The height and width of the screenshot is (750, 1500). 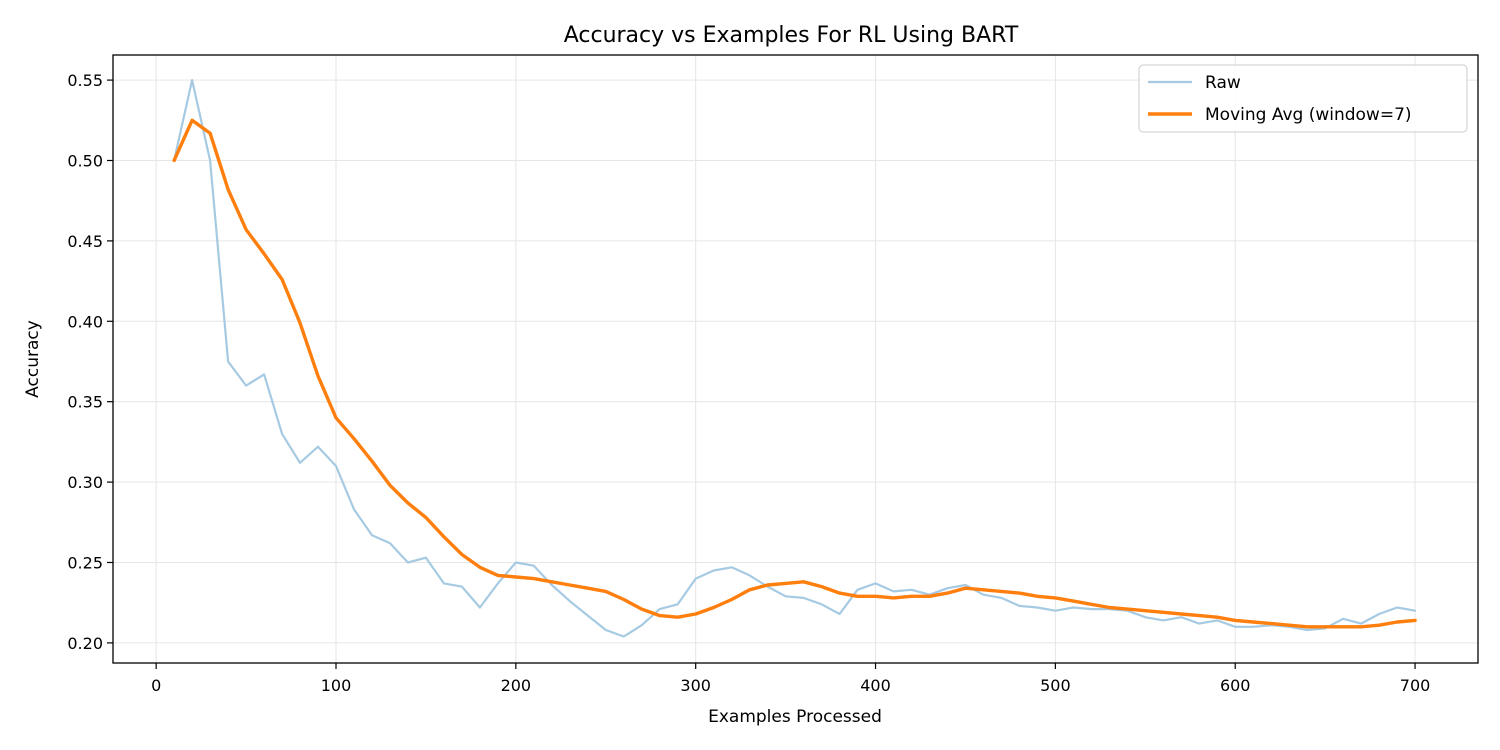 What do you see at coordinates (85, 241) in the screenshot?
I see `y-tick-label: 0.45` at bounding box center [85, 241].